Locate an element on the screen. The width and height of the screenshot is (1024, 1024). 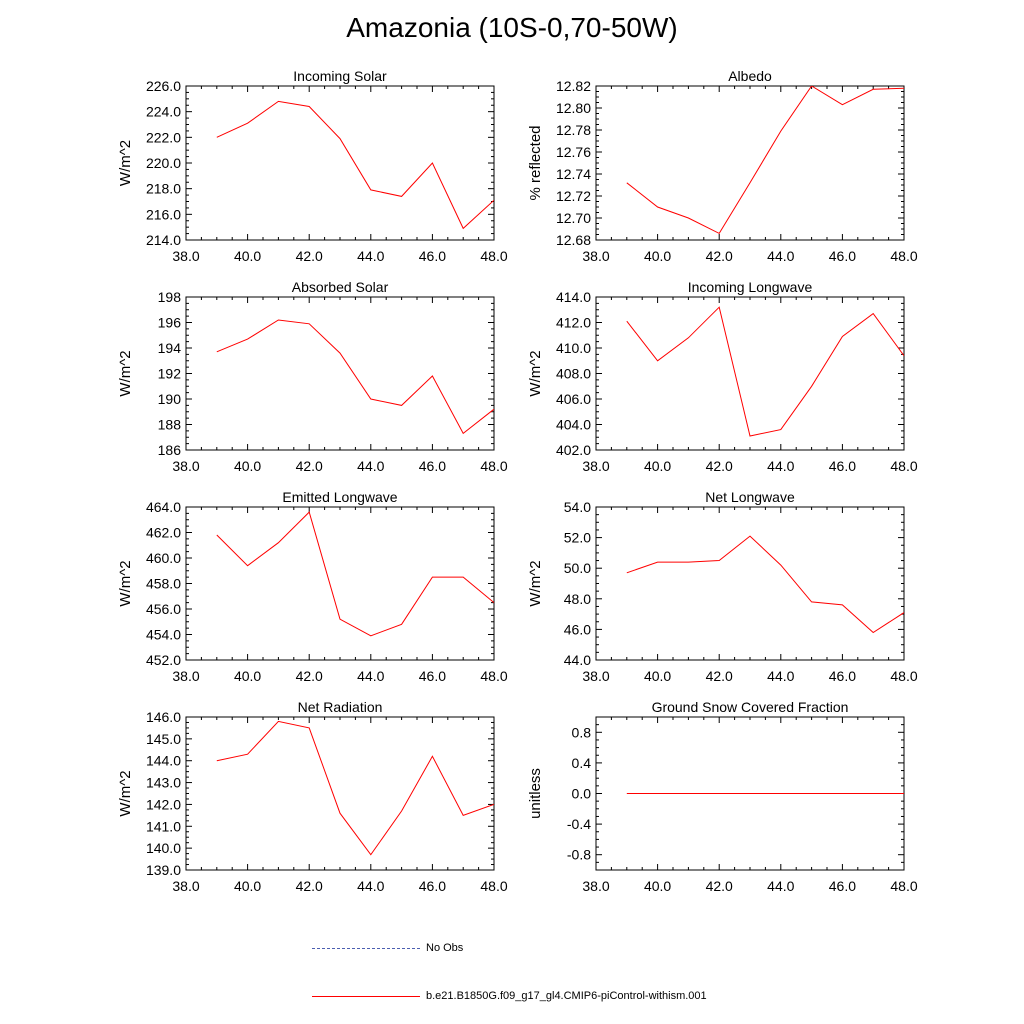
y-tick-label: 140.0 is located at coordinates (163, 848).